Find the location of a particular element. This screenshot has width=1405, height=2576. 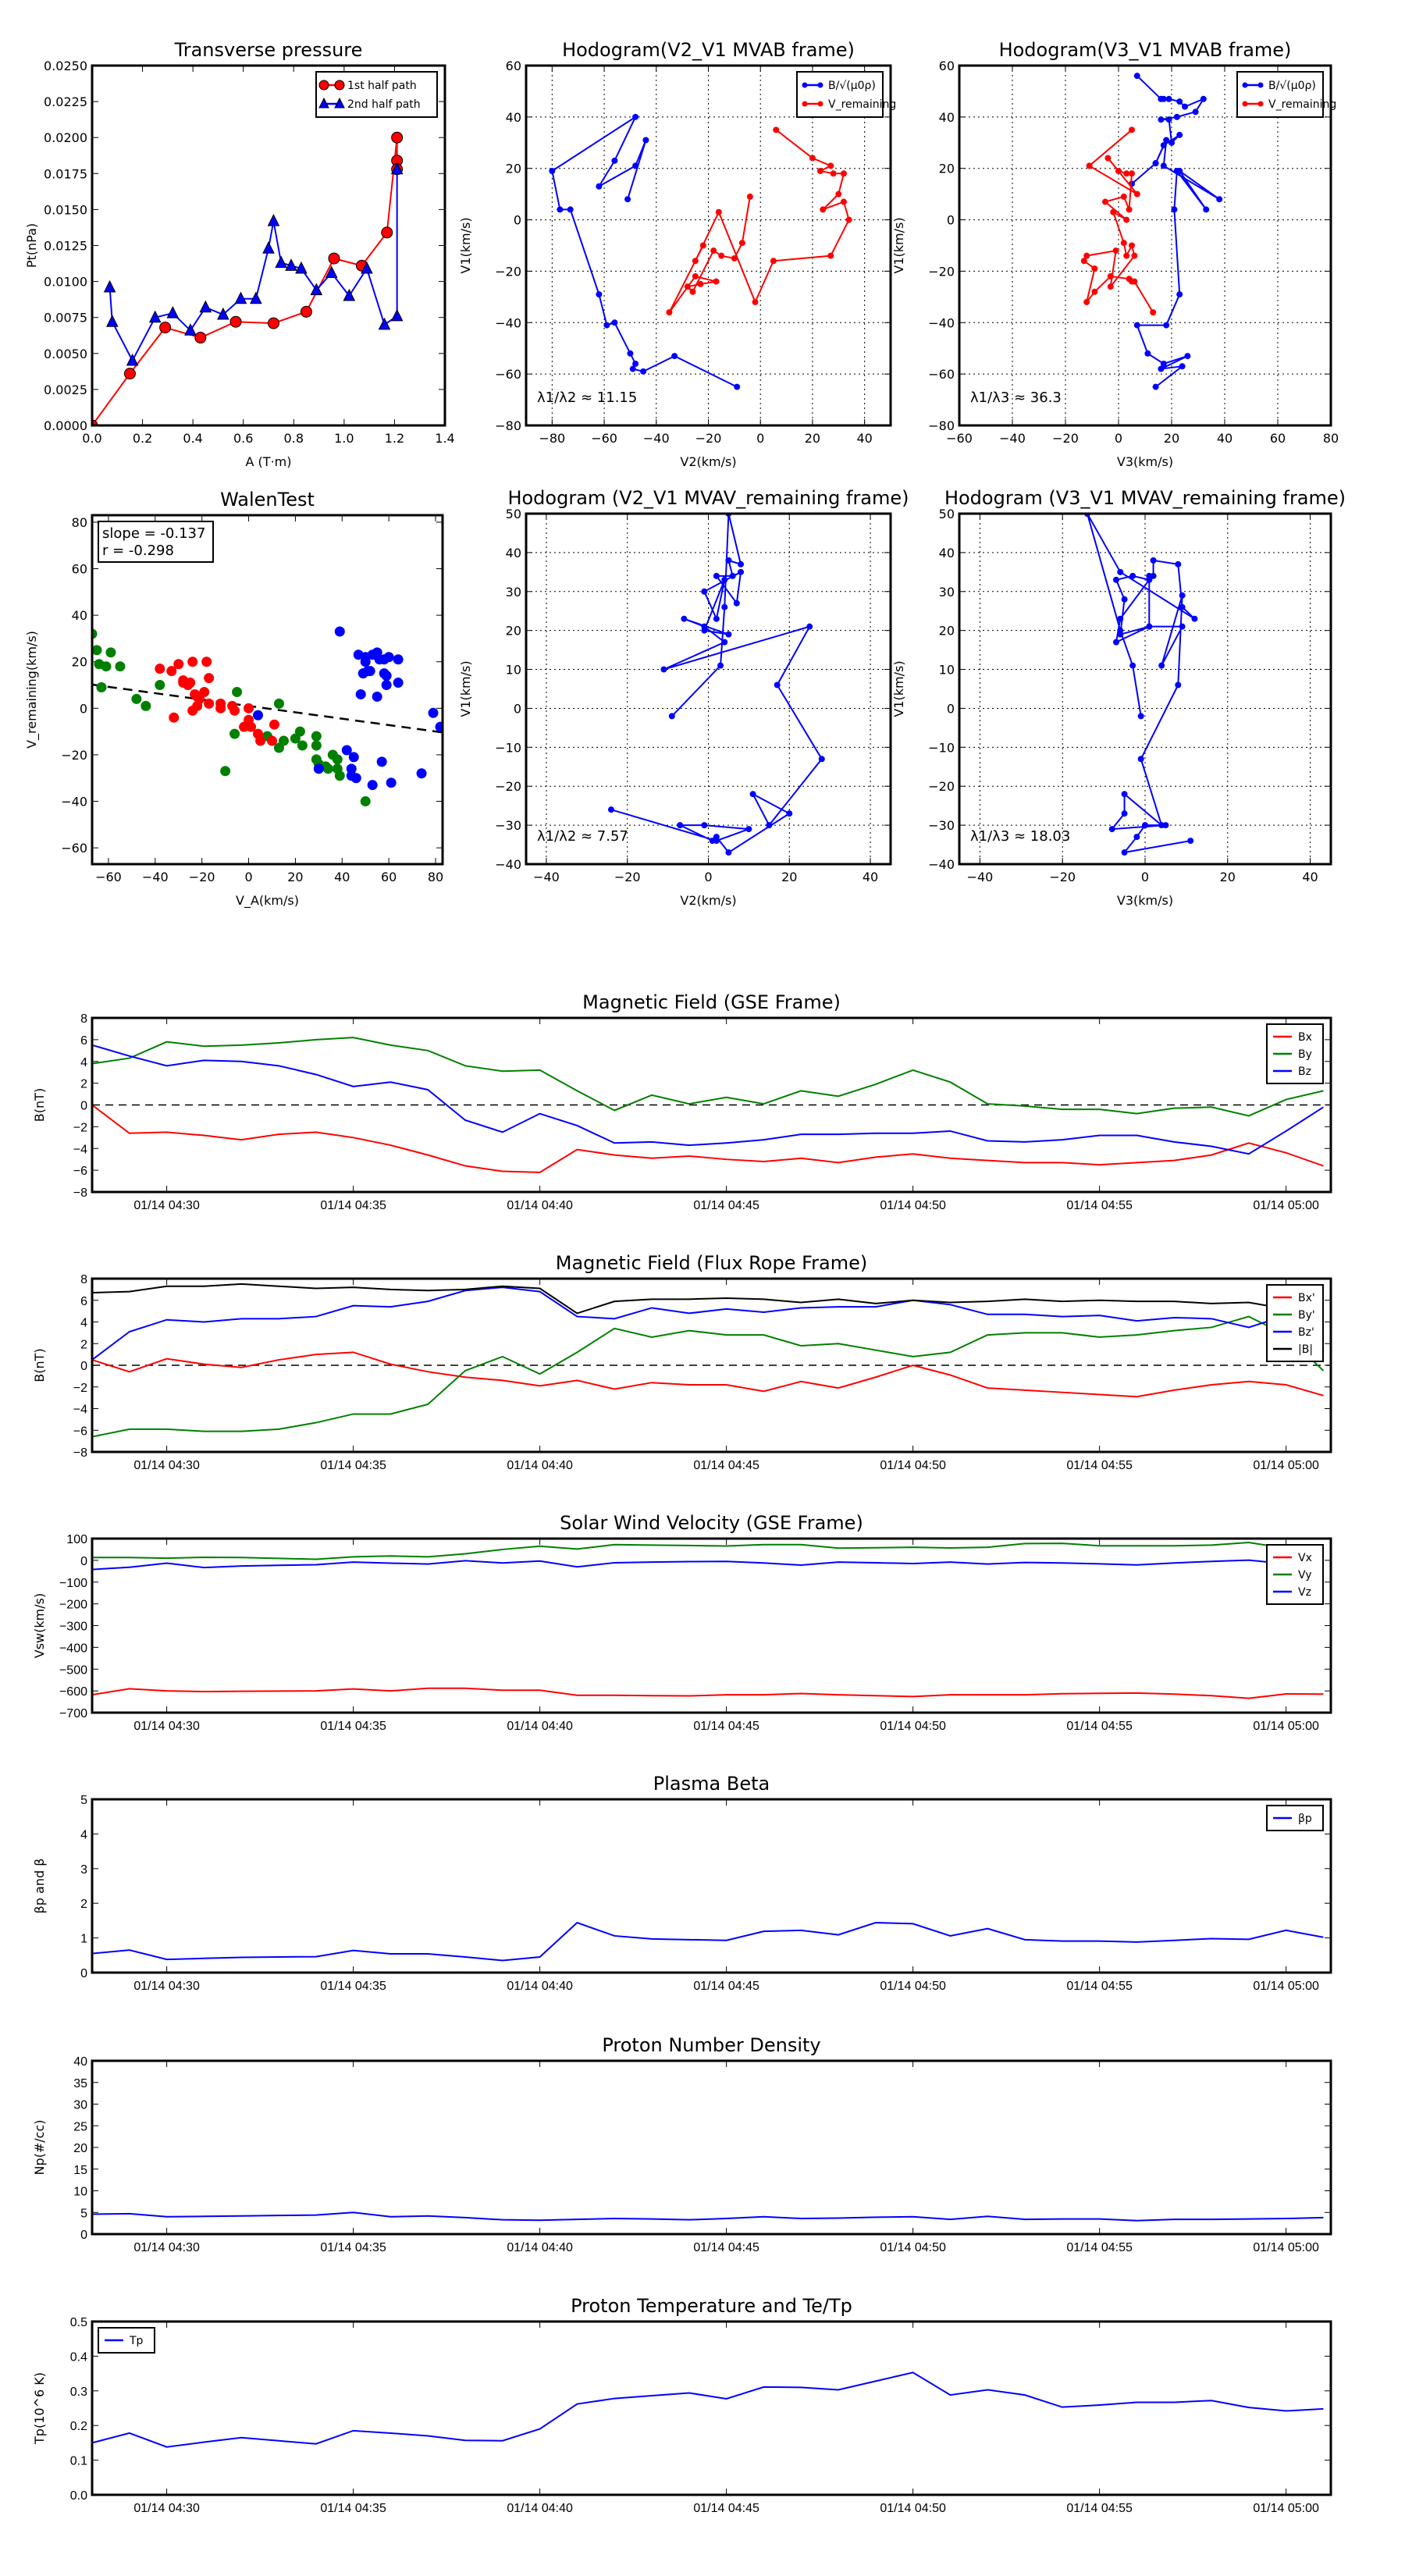

legend: B/√(μ0ρ) V_remaining is located at coordinates (846, 94).